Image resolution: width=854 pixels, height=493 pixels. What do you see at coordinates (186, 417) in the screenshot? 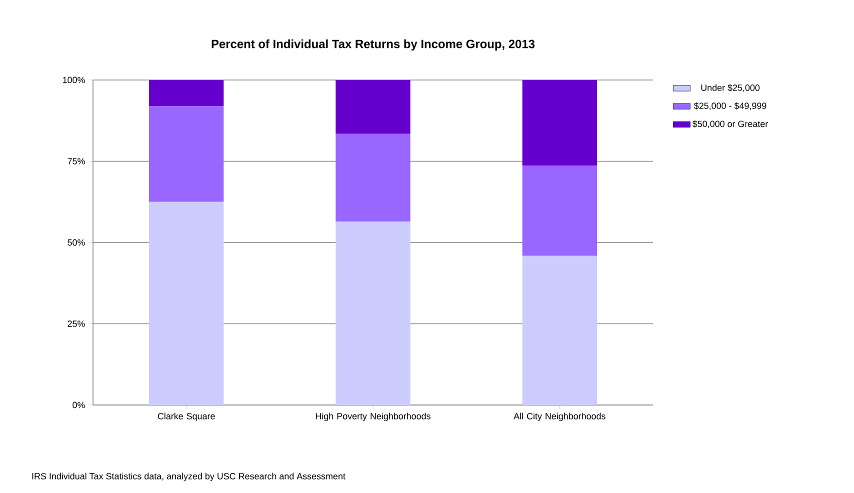
I see `x-tick-label: Clarke Square` at bounding box center [186, 417].